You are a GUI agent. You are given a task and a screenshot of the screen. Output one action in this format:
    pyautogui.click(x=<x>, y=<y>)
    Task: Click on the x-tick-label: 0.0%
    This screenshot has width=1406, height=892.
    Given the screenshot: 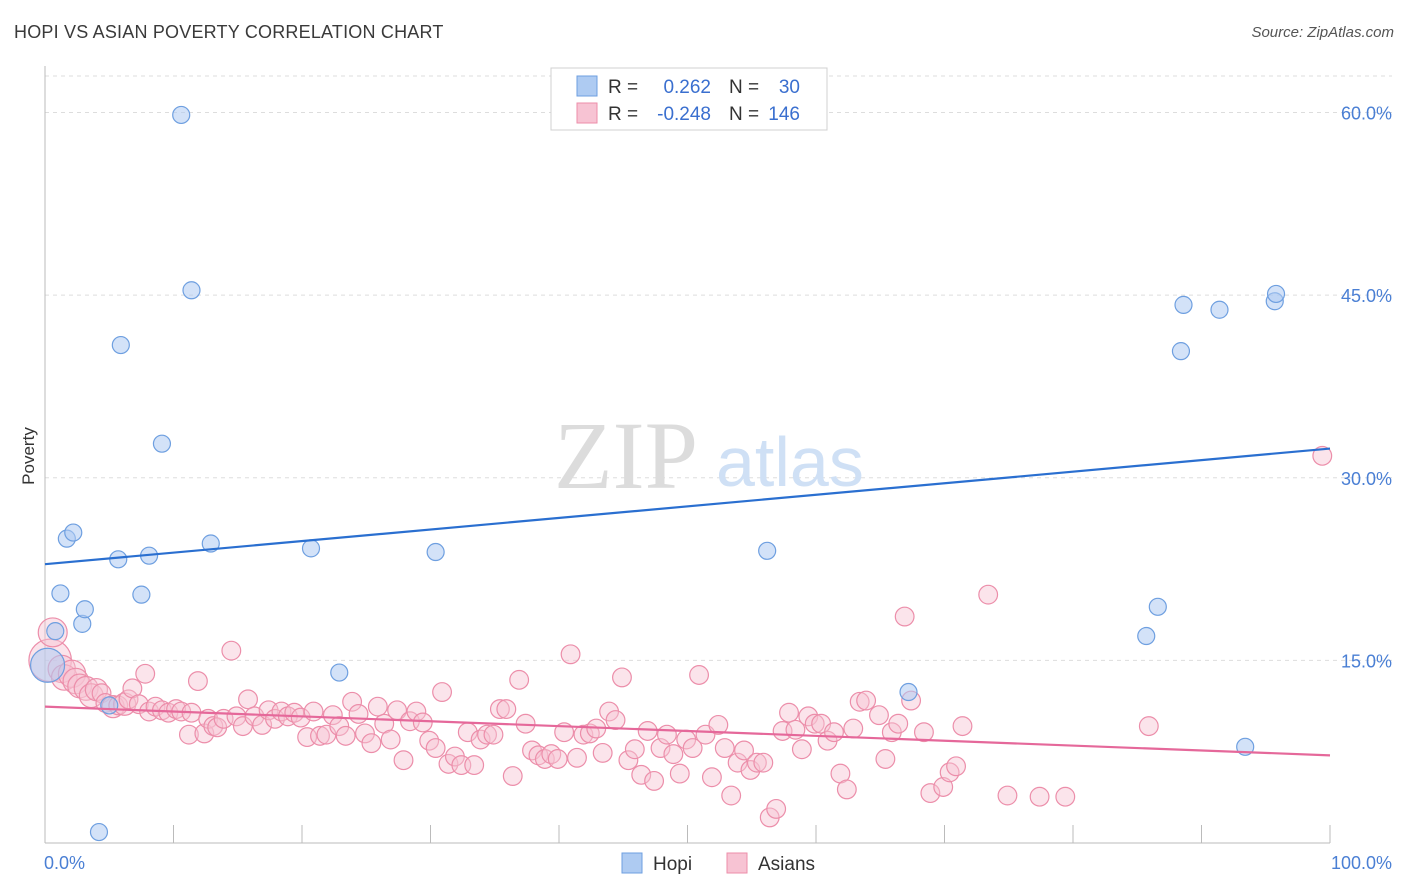 What is the action you would take?
    pyautogui.click(x=64, y=863)
    